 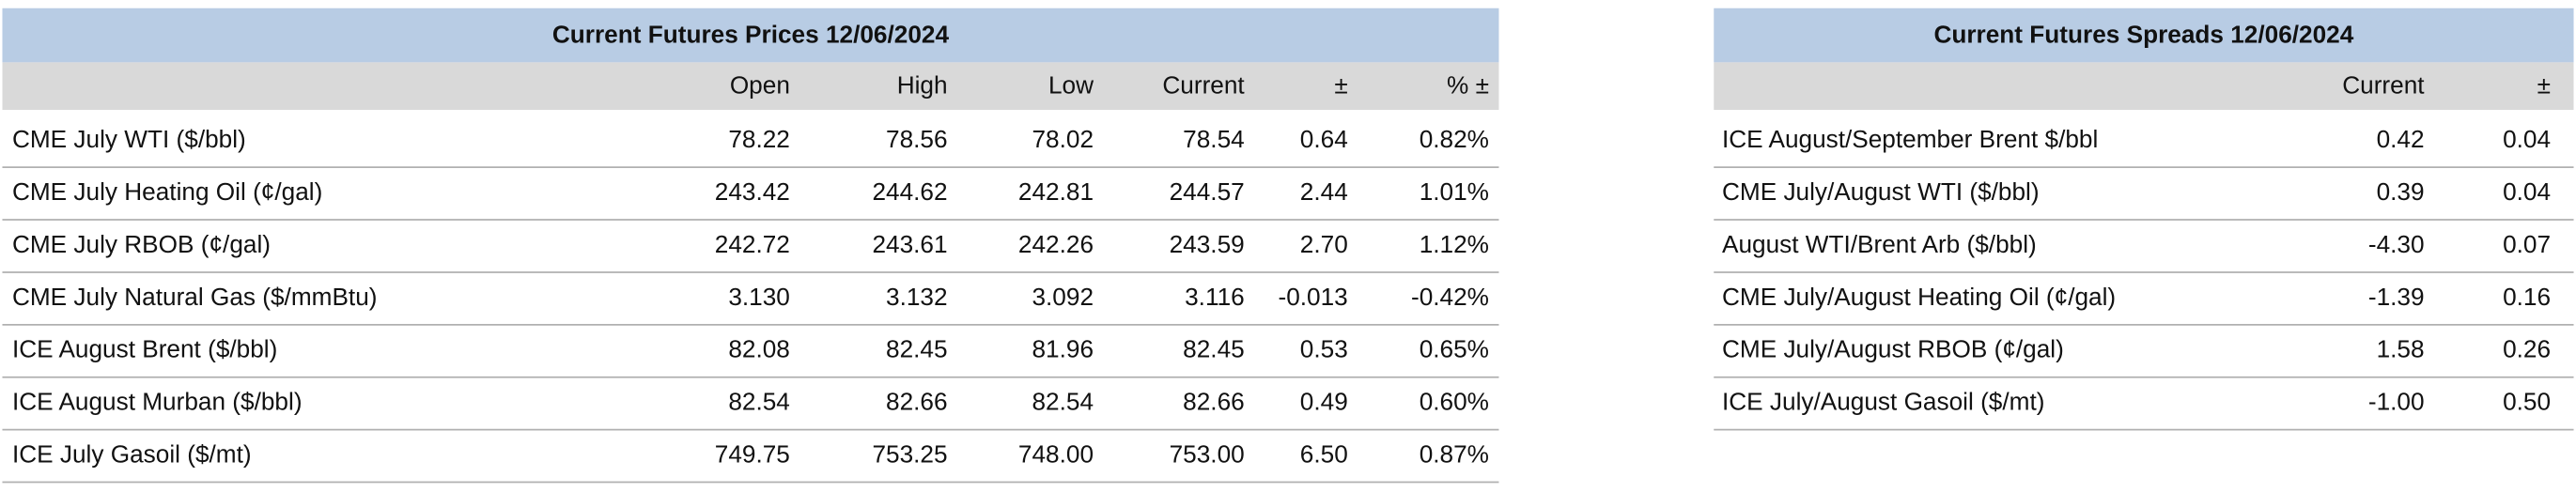 What do you see at coordinates (917, 139) in the screenshot?
I see `cell-value: 78.56` at bounding box center [917, 139].